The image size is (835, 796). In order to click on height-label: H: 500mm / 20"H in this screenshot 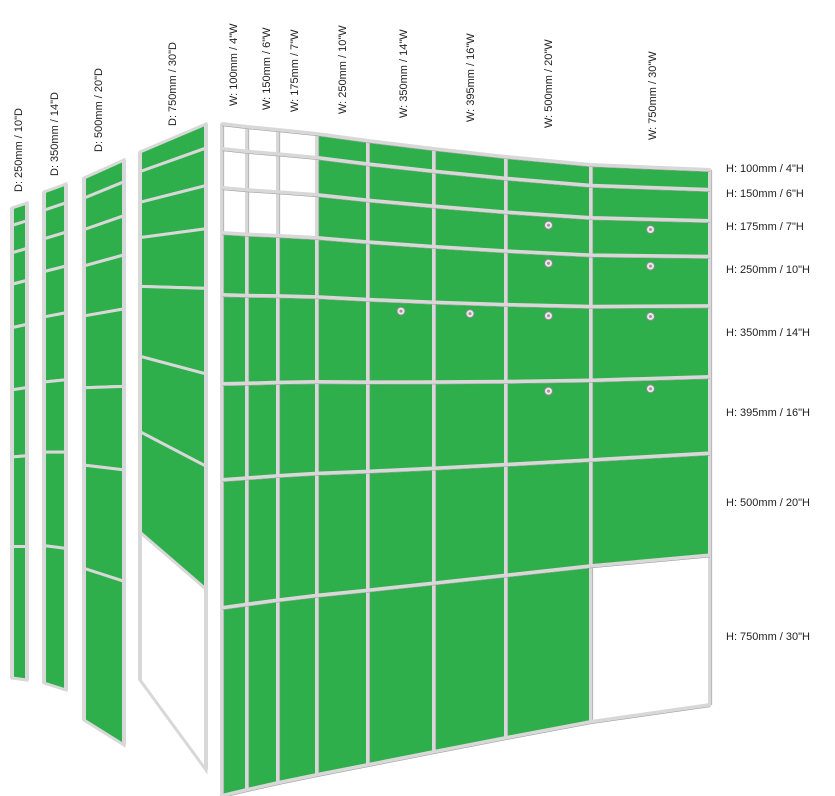, I will do `click(768, 503)`.